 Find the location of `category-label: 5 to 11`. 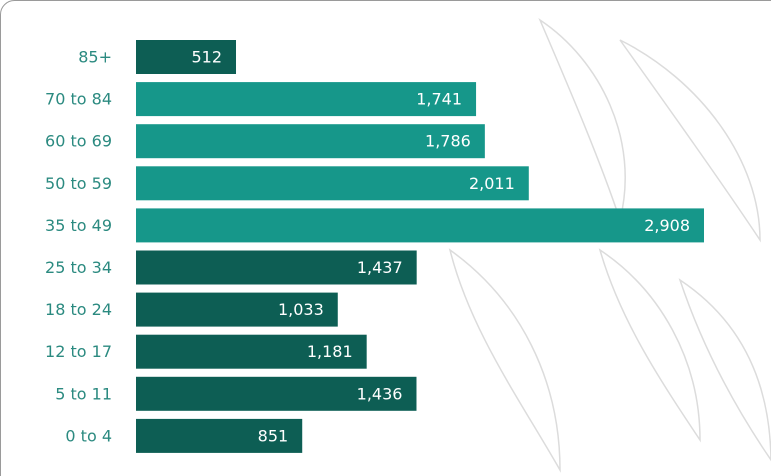

category-label: 5 to 11 is located at coordinates (83, 393).